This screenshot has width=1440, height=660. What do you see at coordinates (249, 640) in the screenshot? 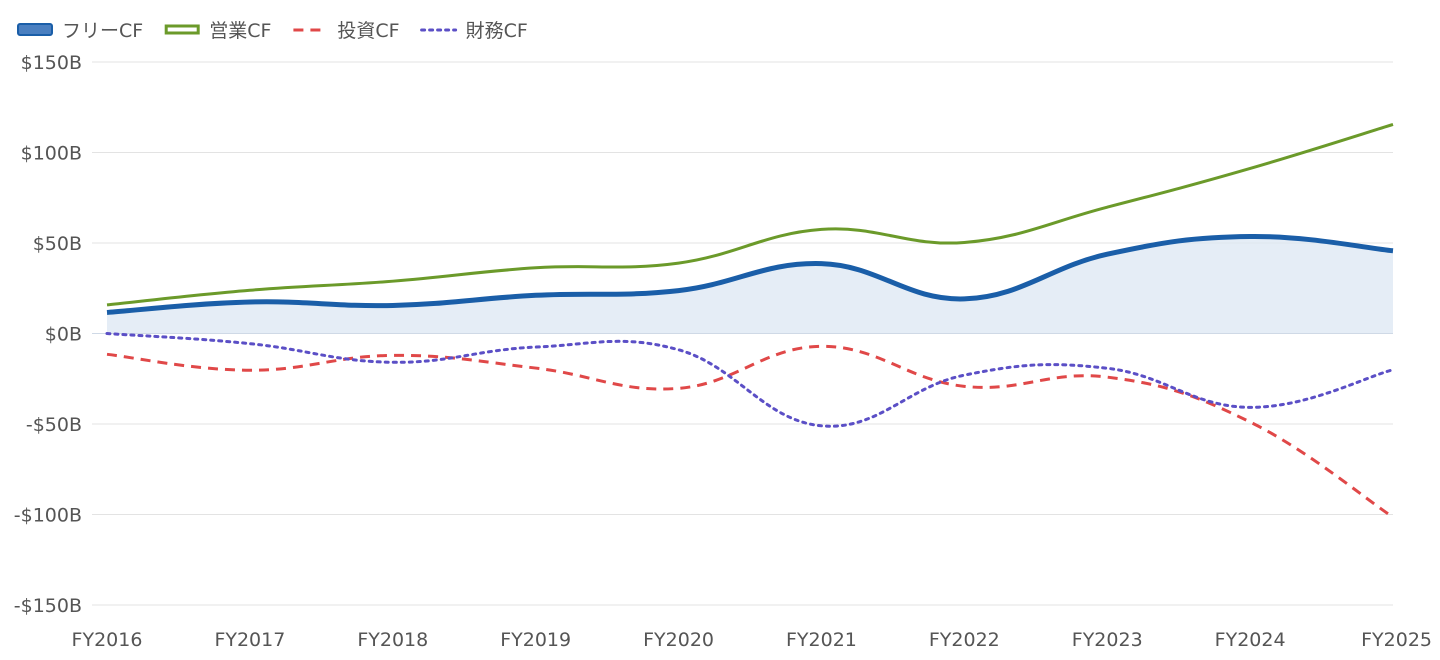
I see `x-tick-label: FY2017` at bounding box center [249, 640].